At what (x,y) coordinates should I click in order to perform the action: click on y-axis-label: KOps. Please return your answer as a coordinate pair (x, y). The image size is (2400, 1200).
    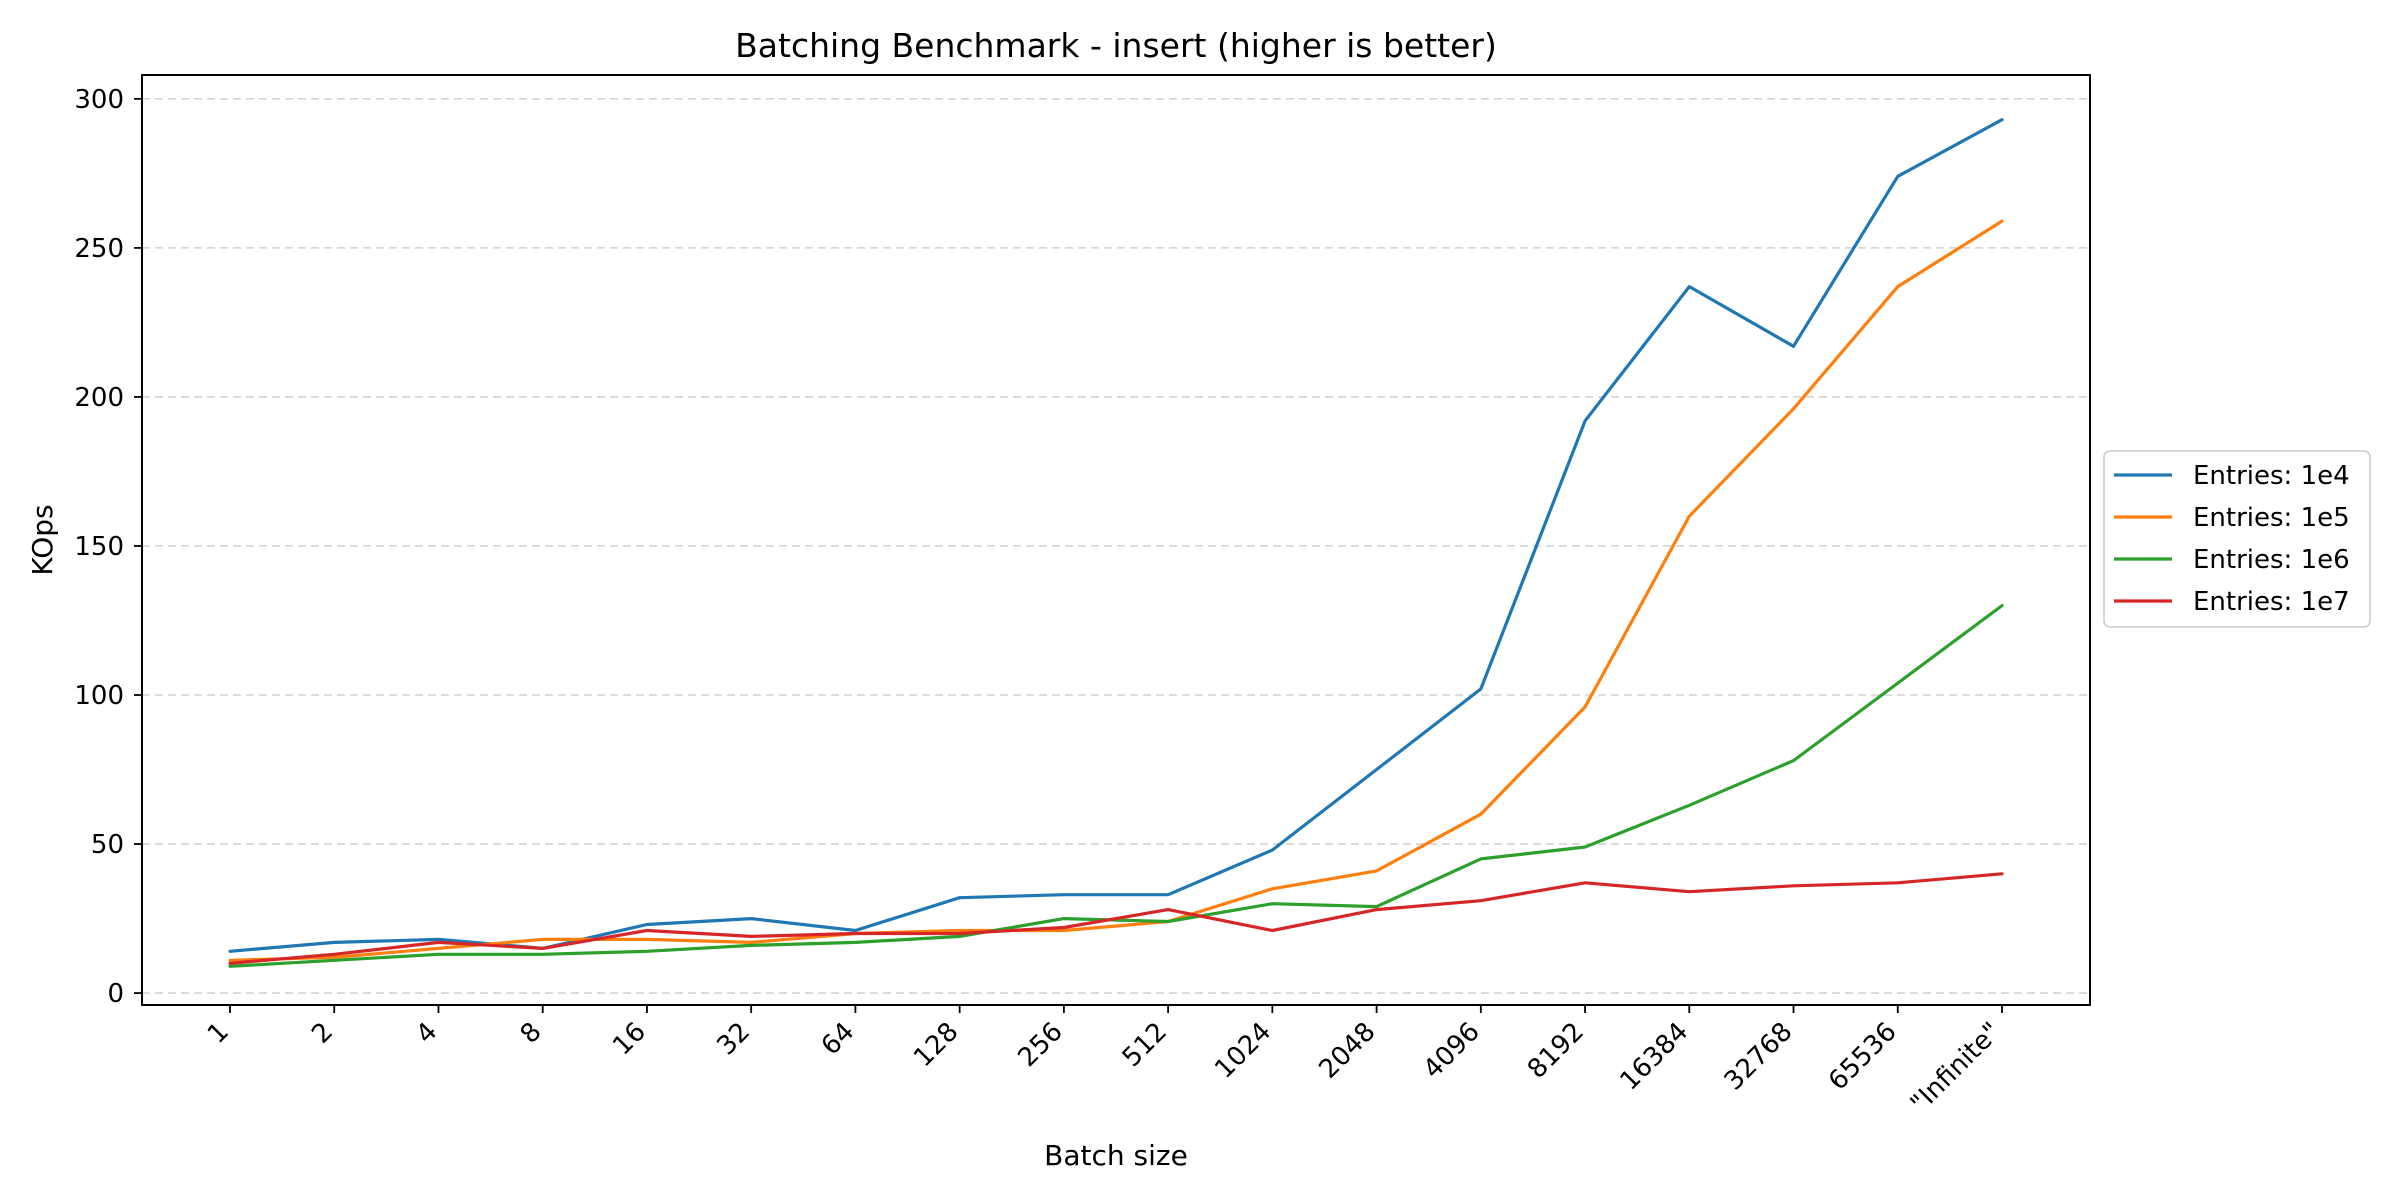
    Looking at the image, I should click on (42, 539).